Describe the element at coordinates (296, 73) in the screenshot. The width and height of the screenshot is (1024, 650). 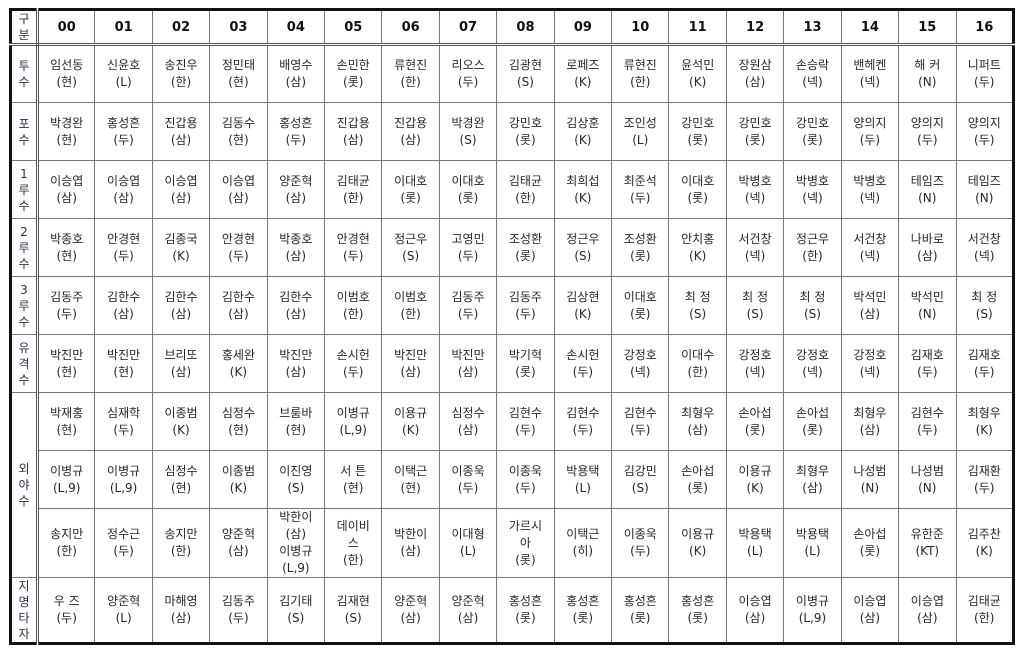
I see `player-cell: 배영수 (삼)` at that location.